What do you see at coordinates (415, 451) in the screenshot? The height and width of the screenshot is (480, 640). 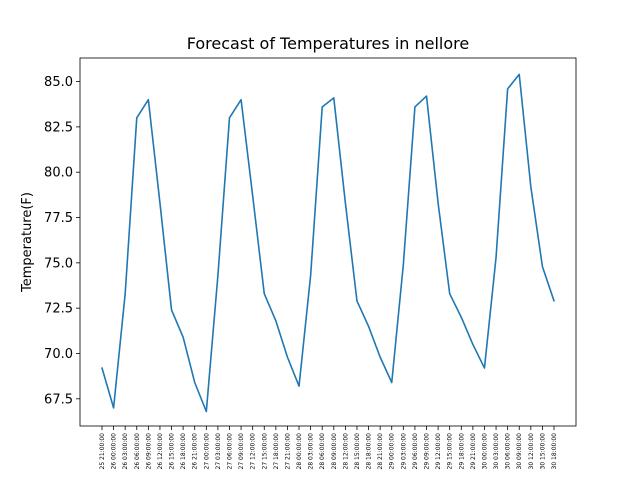 I see `x-tick-label: 29 06:00:00` at bounding box center [415, 451].